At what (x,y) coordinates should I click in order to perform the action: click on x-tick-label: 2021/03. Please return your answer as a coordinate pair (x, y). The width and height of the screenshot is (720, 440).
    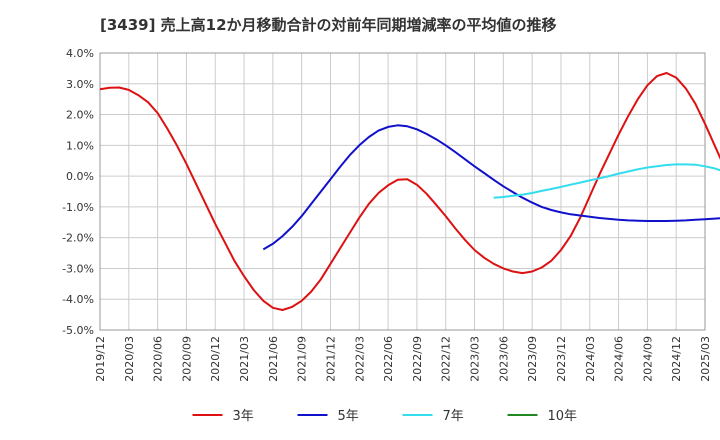
    Looking at the image, I should click on (244, 359).